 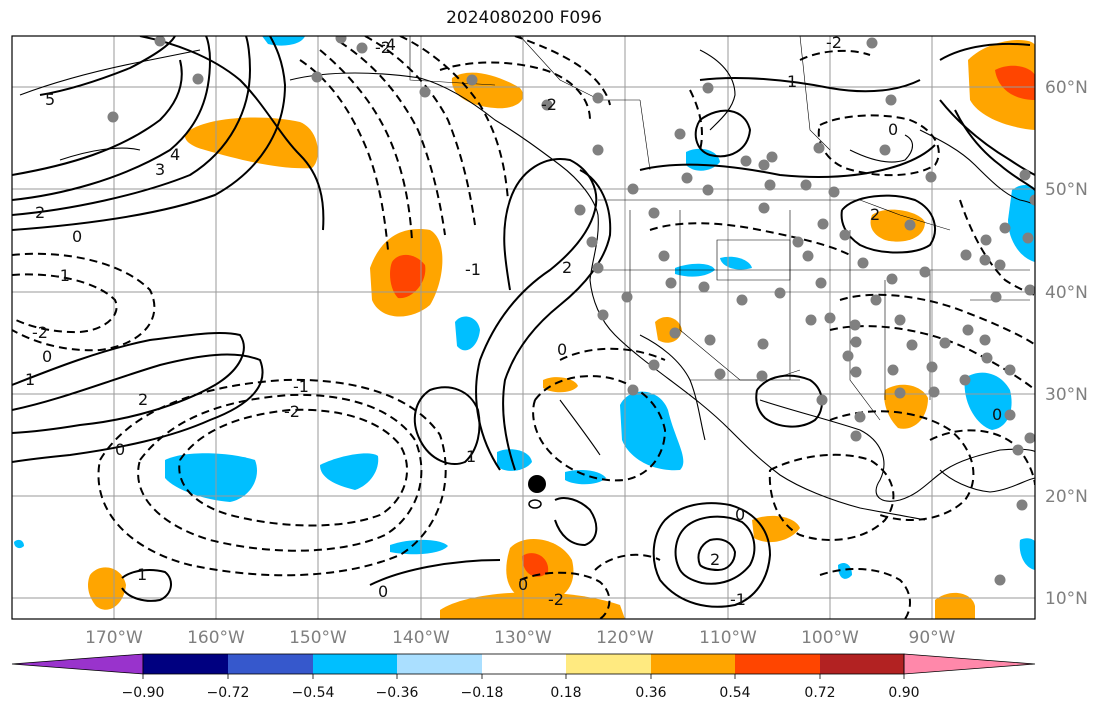 I want to click on lat-label: 50°N, so click(x=1066, y=190).